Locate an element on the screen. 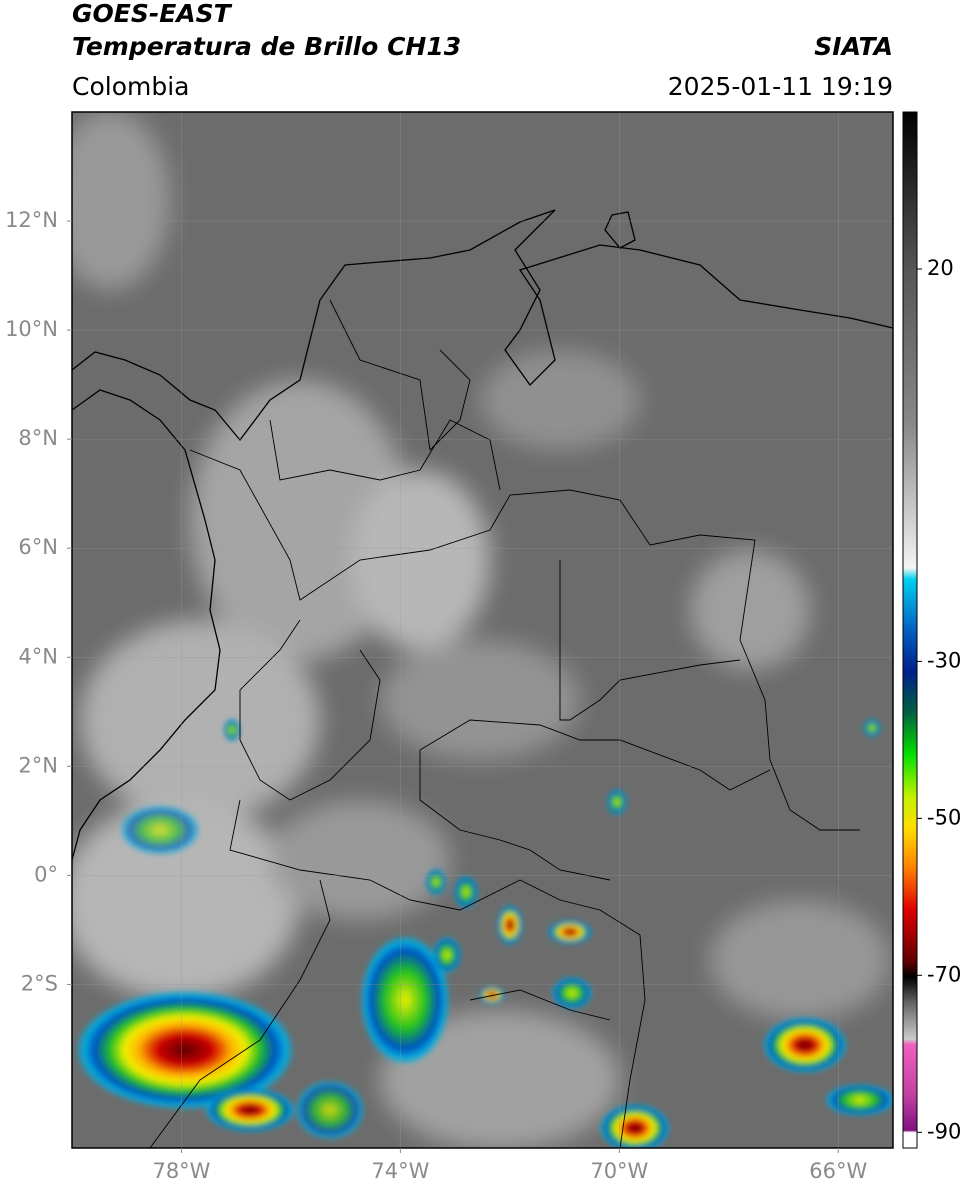 This screenshot has width=966, height=1190. lat-tick-label: 10°N is located at coordinates (31, 329).